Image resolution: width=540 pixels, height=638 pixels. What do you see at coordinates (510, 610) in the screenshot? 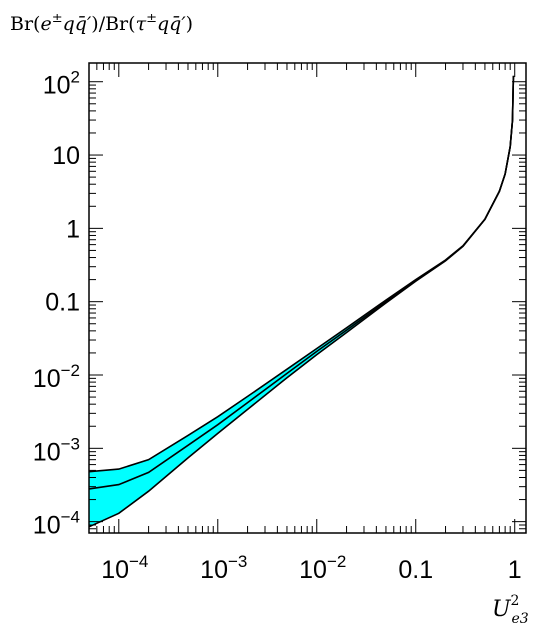
I see `x-axis-title: U2 e3` at bounding box center [510, 610].